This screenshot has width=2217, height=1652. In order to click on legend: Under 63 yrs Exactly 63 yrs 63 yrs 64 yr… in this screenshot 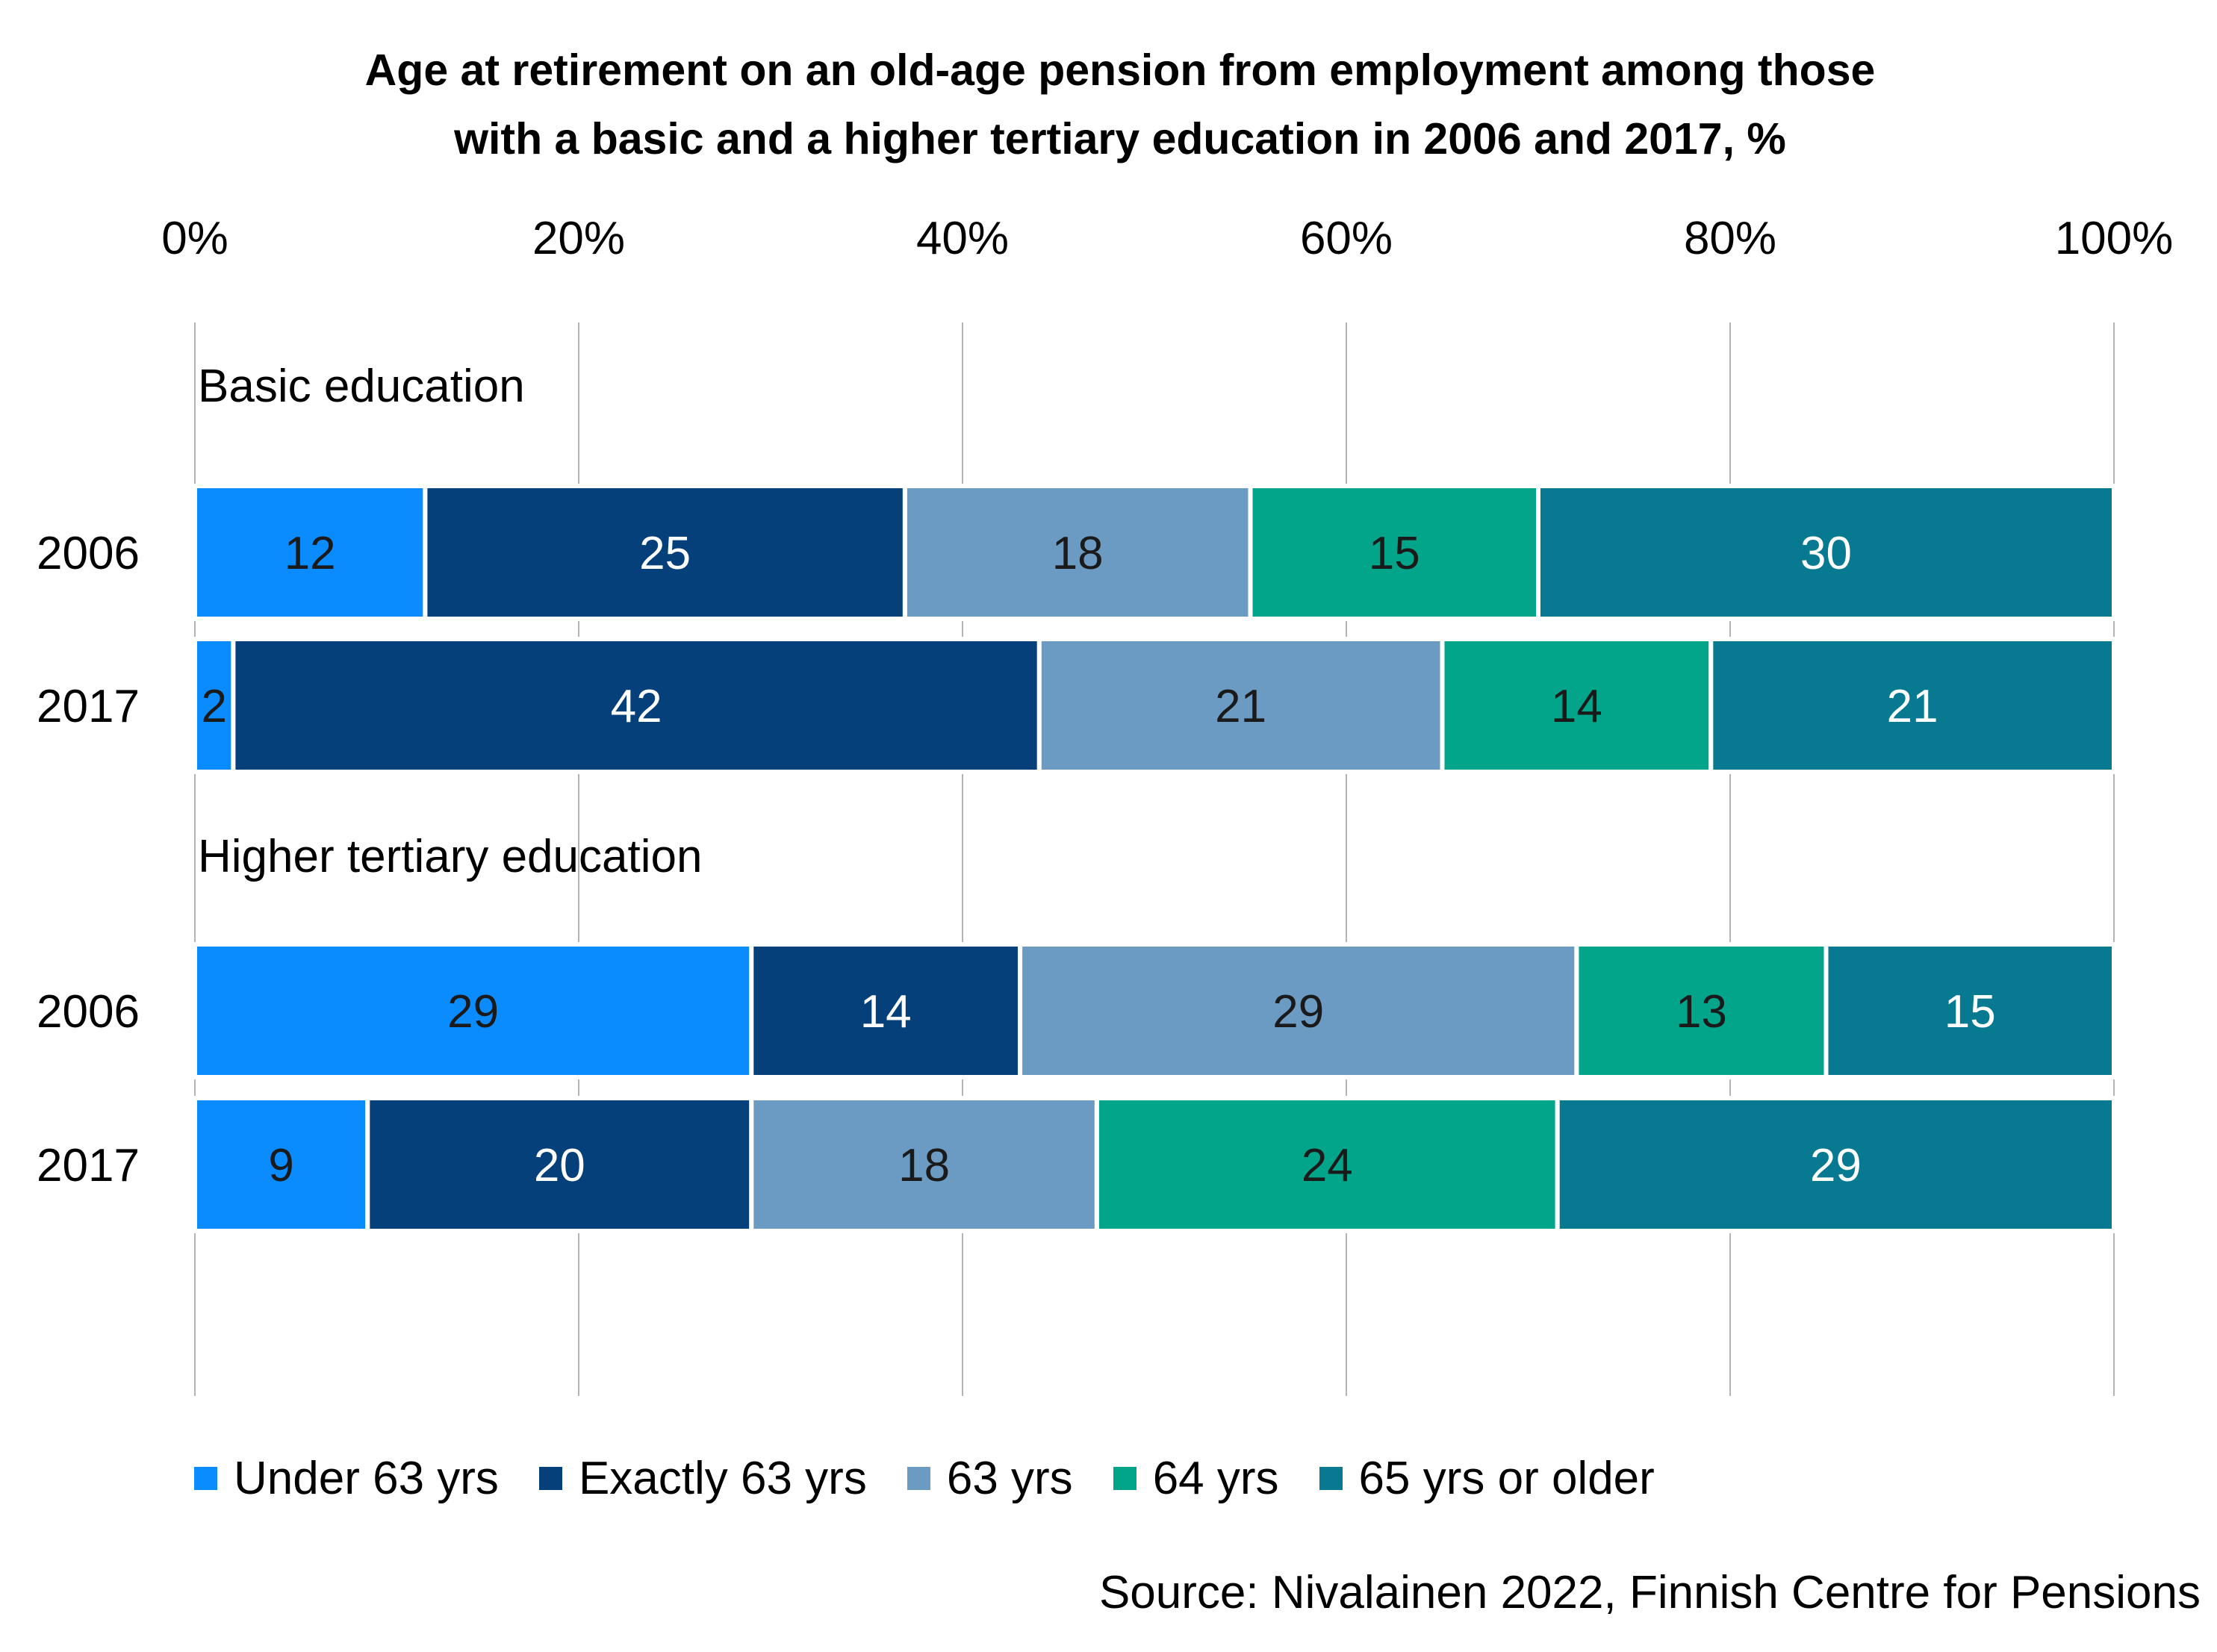, I will do `click(1128, 1478)`.